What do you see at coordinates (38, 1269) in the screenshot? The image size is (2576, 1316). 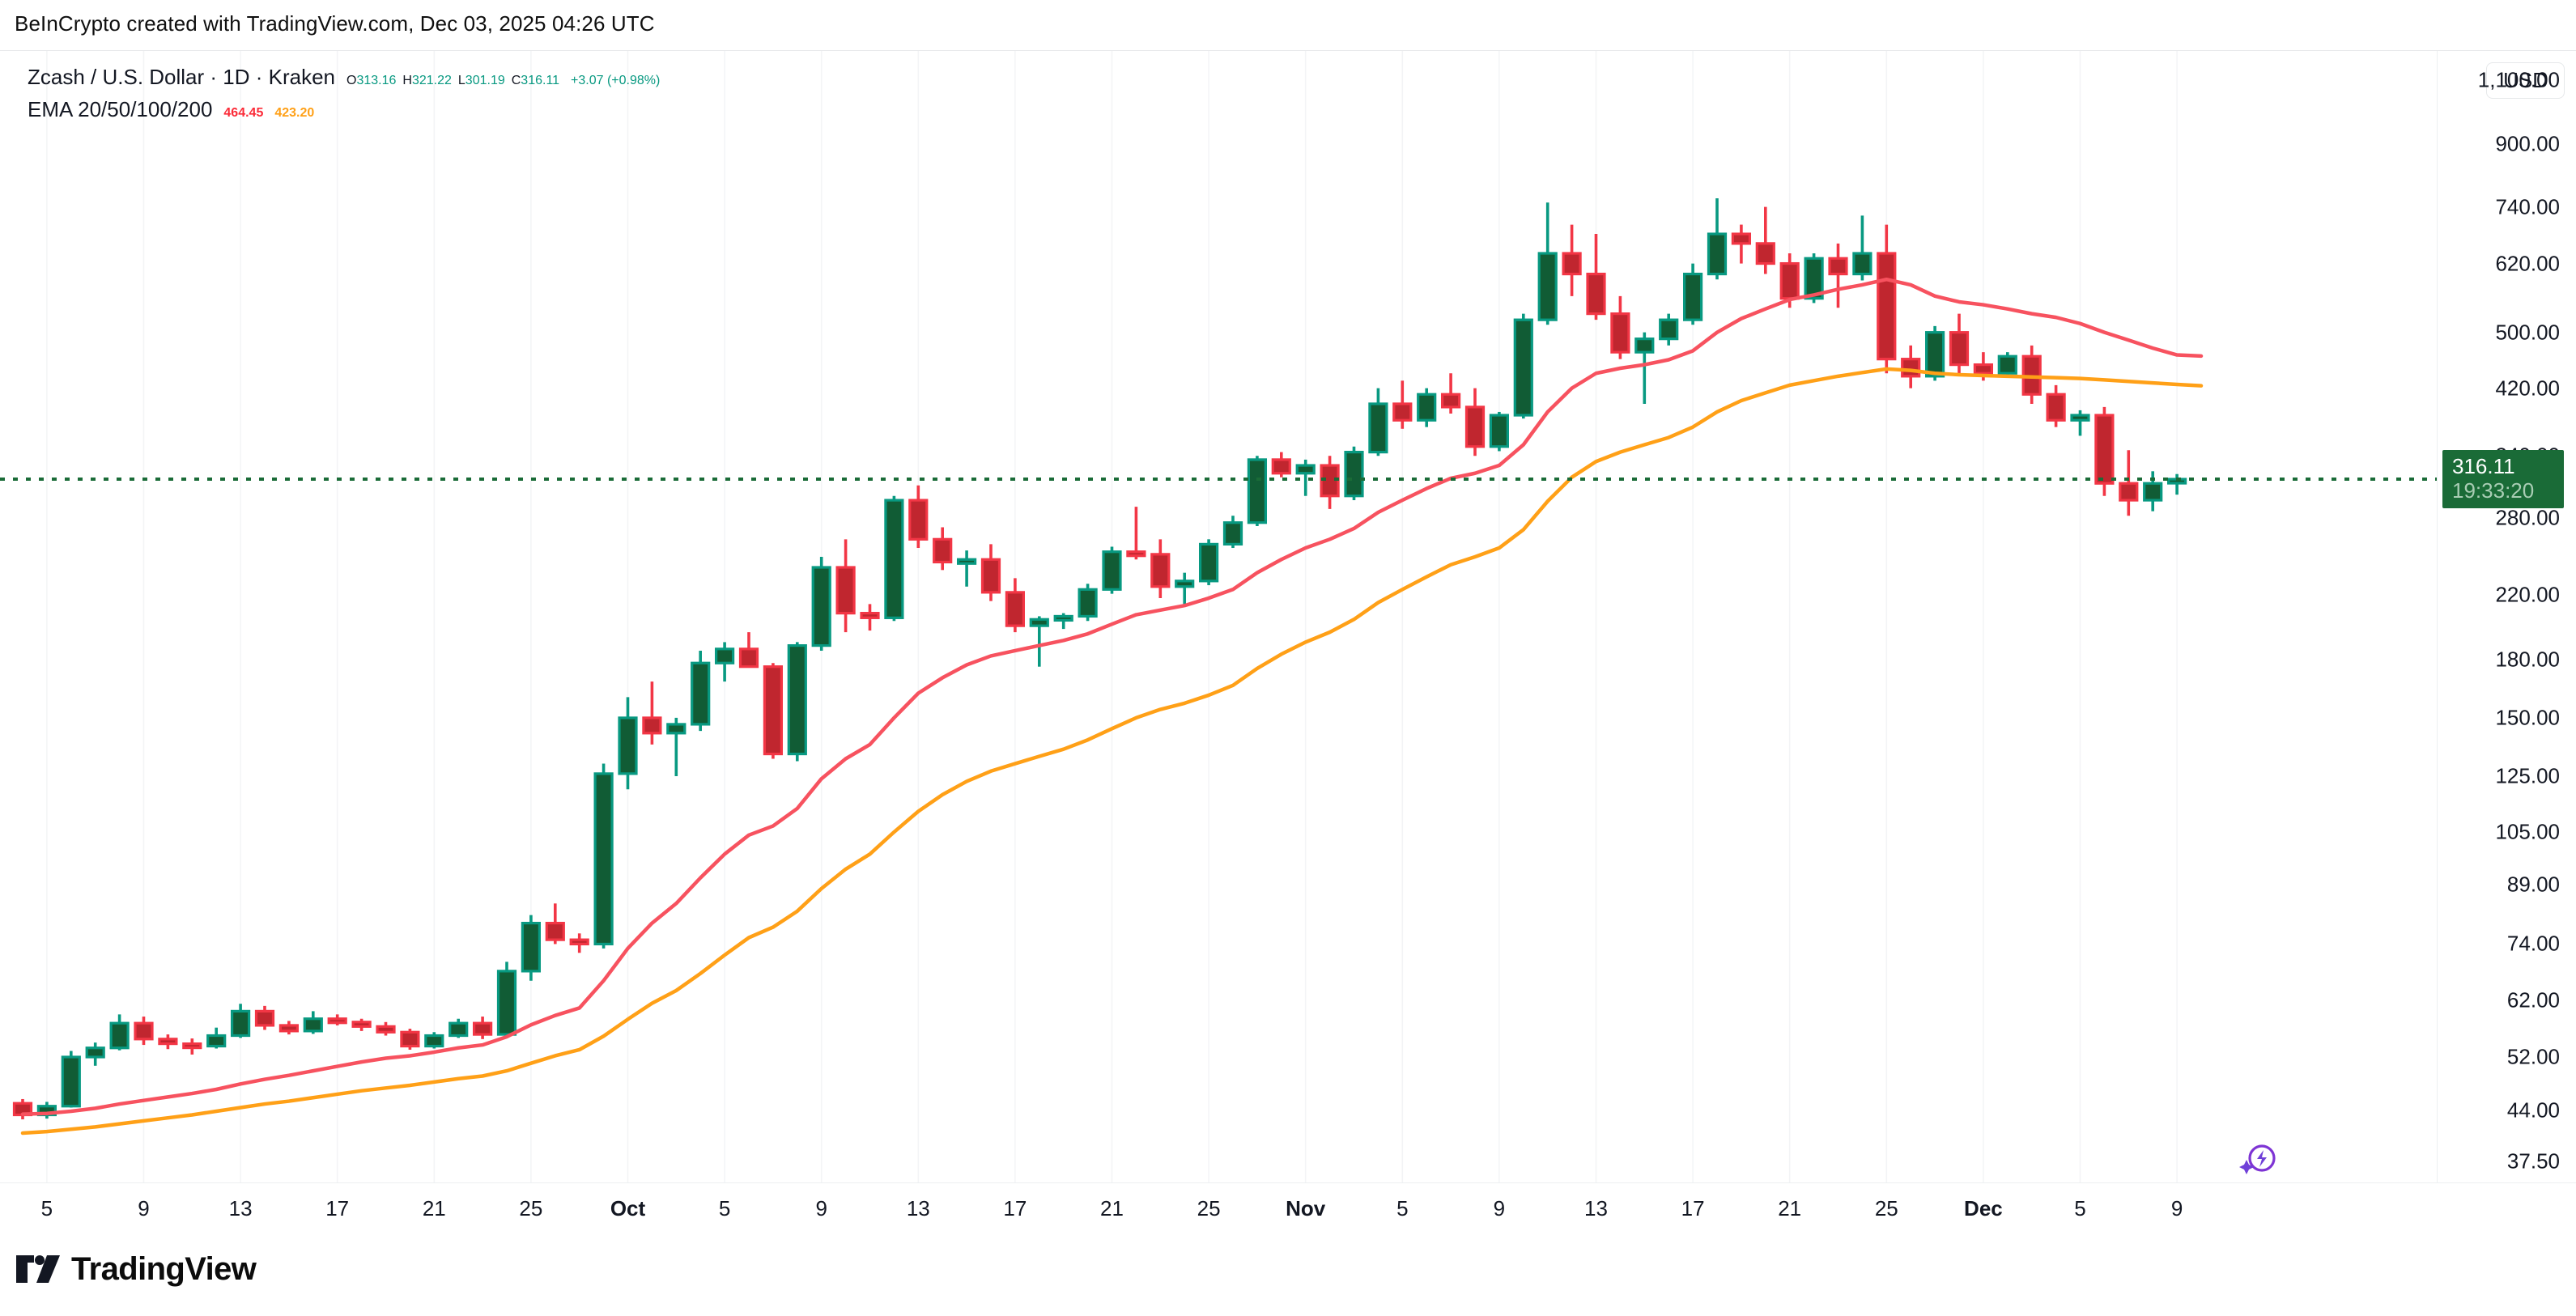 I see `tradingview-mark-icon` at bounding box center [38, 1269].